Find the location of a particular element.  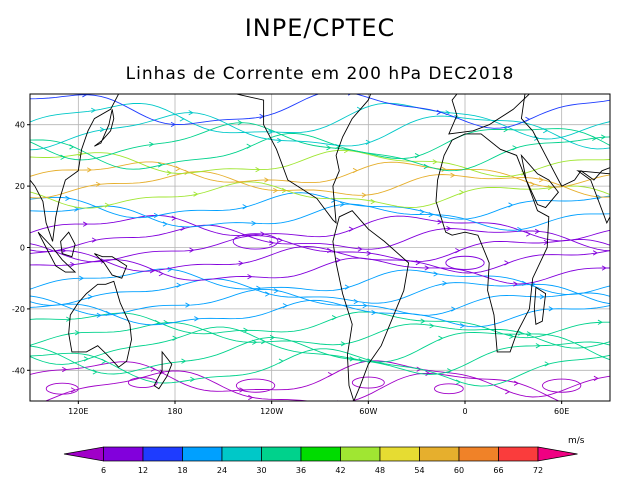

lon-tick-label: 180 is located at coordinates (174, 411).